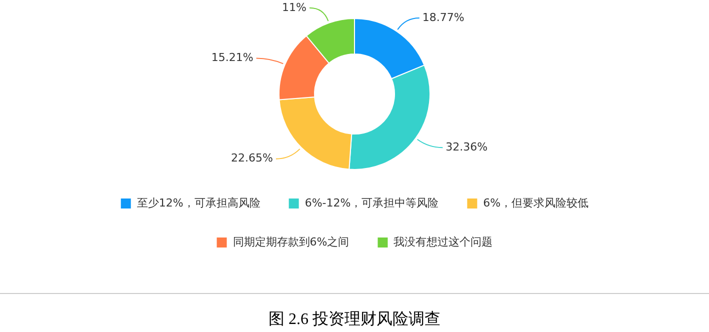 The image size is (709, 332). What do you see at coordinates (232, 57) in the screenshot?
I see `data-label: 15.21%` at bounding box center [232, 57].